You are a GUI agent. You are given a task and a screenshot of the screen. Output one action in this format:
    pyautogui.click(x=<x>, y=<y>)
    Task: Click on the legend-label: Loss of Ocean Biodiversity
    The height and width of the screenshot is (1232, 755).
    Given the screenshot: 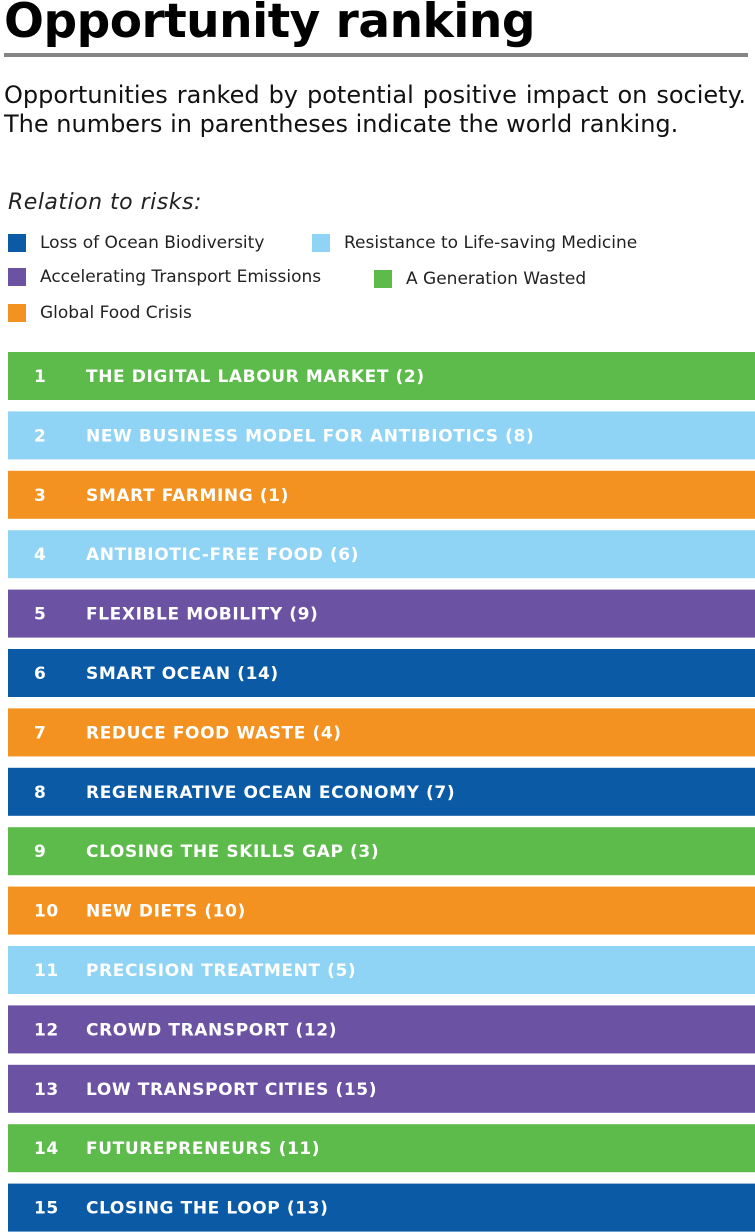 What is the action you would take?
    pyautogui.click(x=152, y=243)
    